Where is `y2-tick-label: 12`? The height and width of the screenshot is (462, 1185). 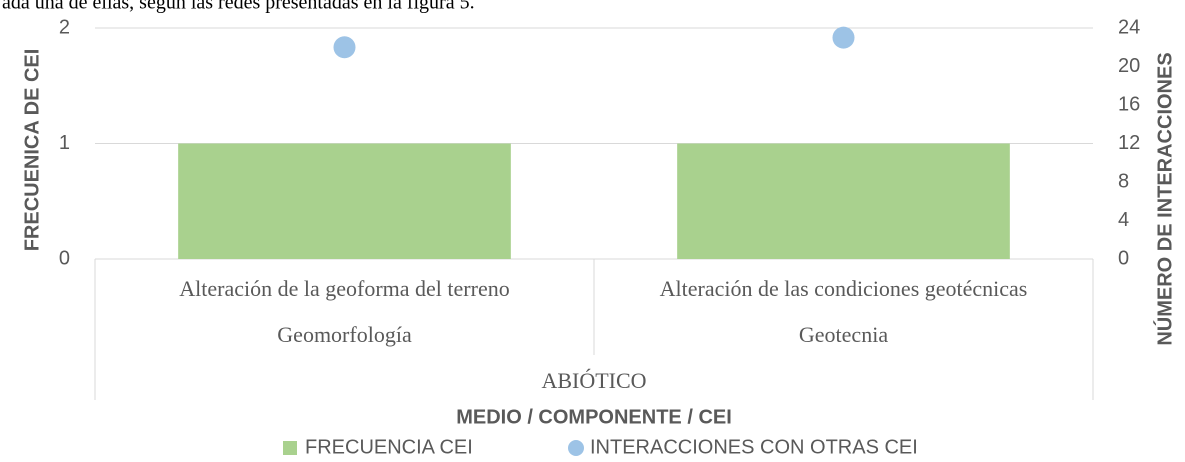
y2-tick-label: 12 is located at coordinates (1129, 143).